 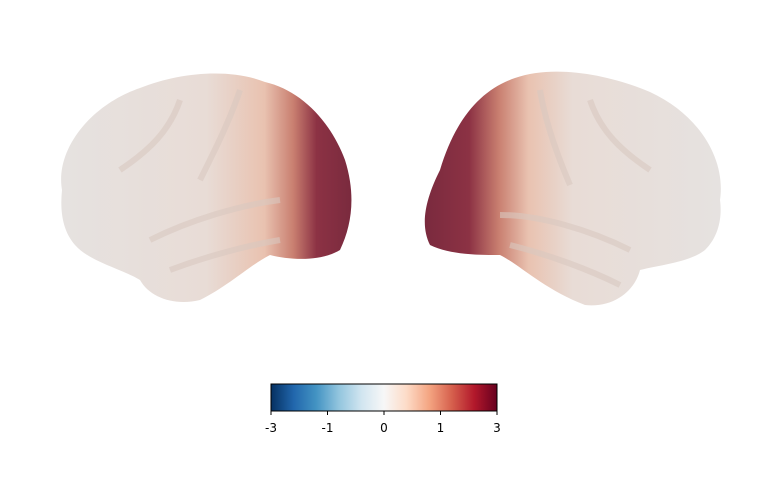 I want to click on tick-label: -1, so click(x=328, y=428).